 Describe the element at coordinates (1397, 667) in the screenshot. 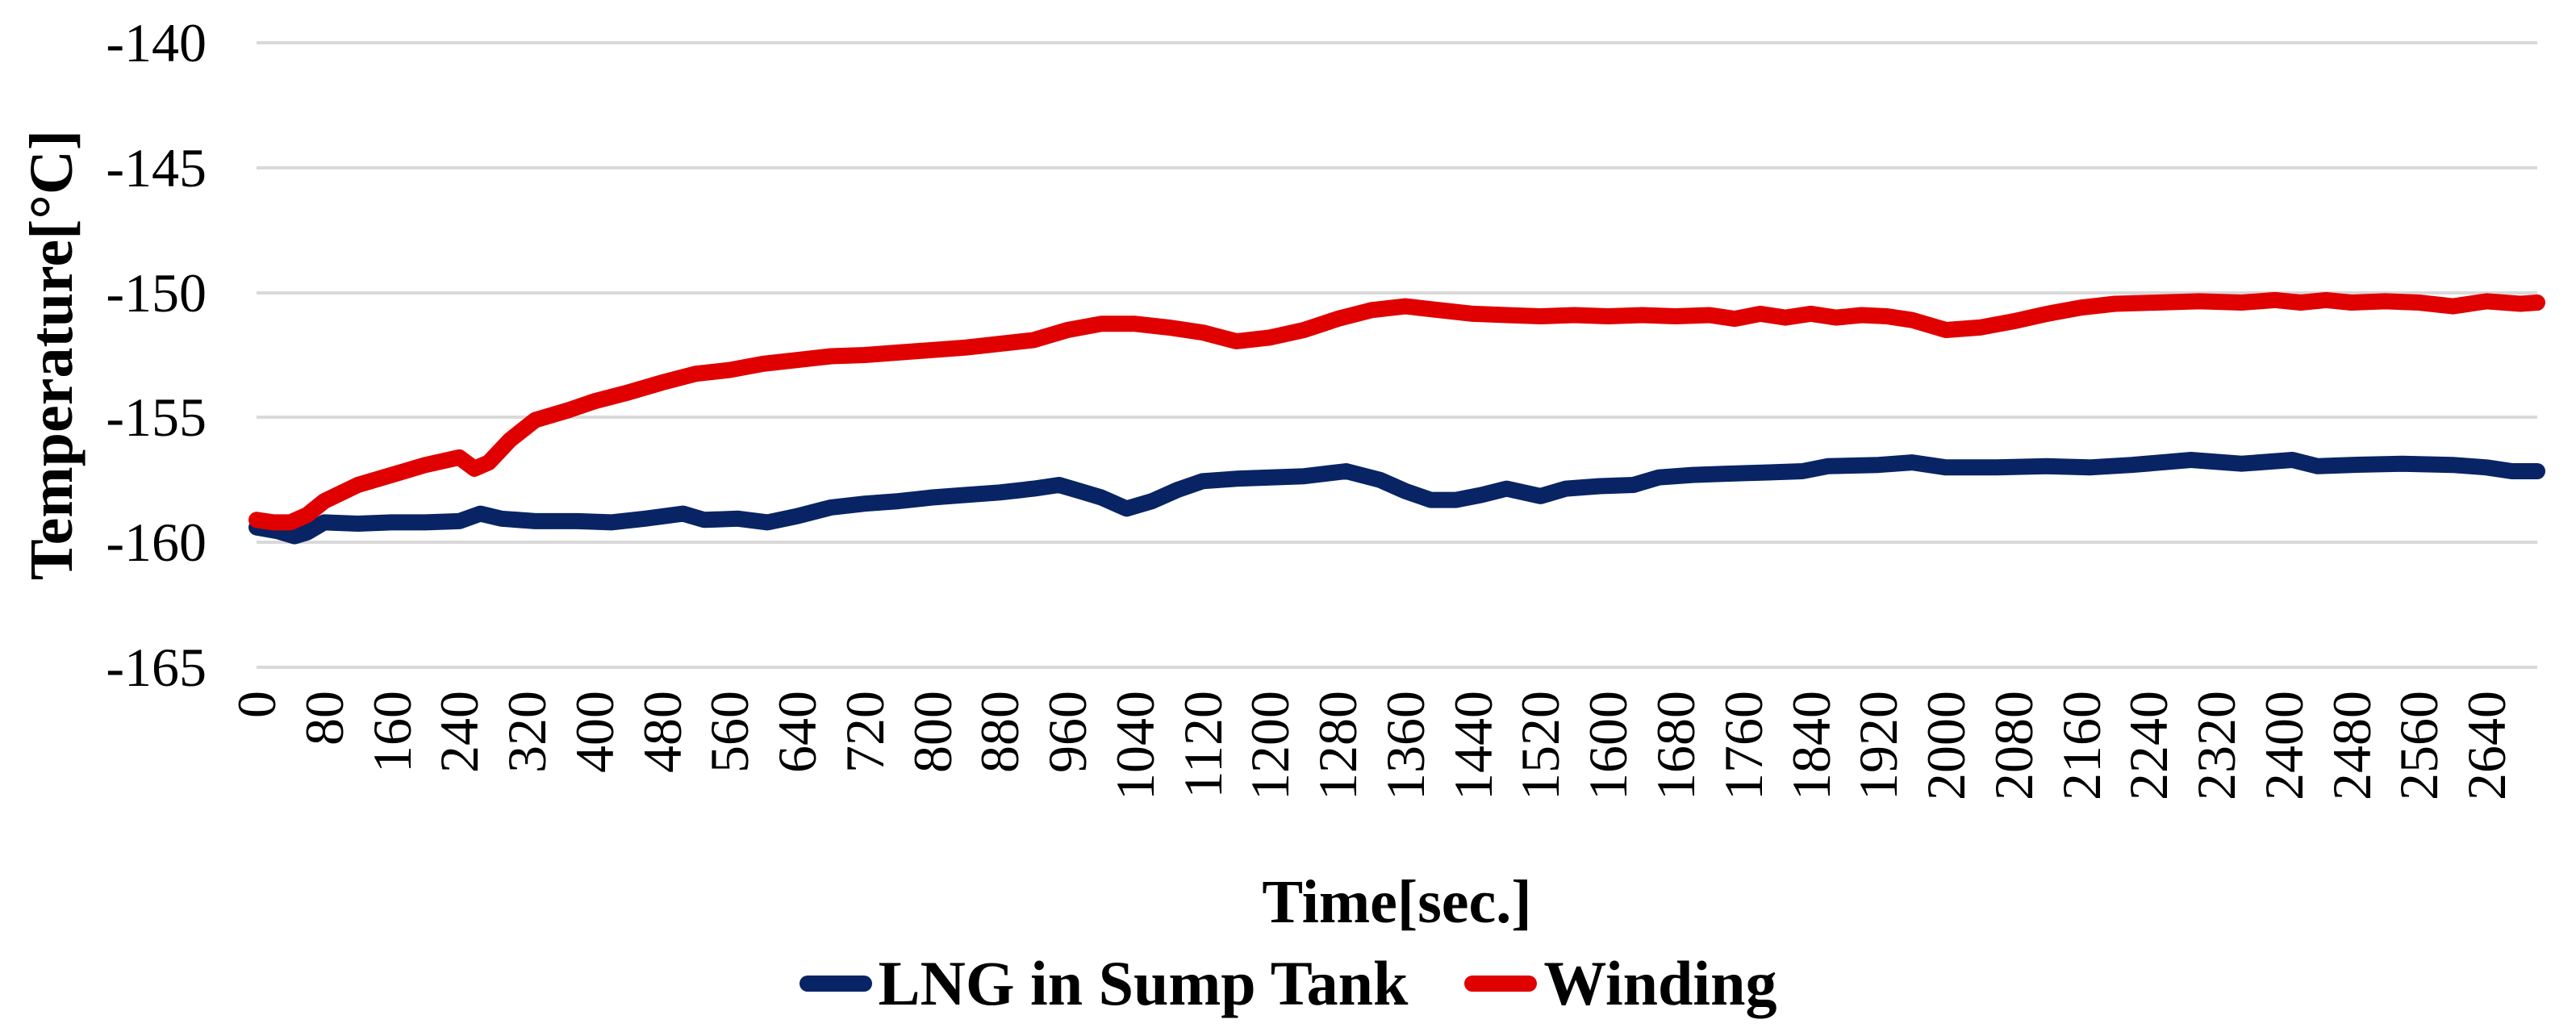

I see `gridline--165` at that location.